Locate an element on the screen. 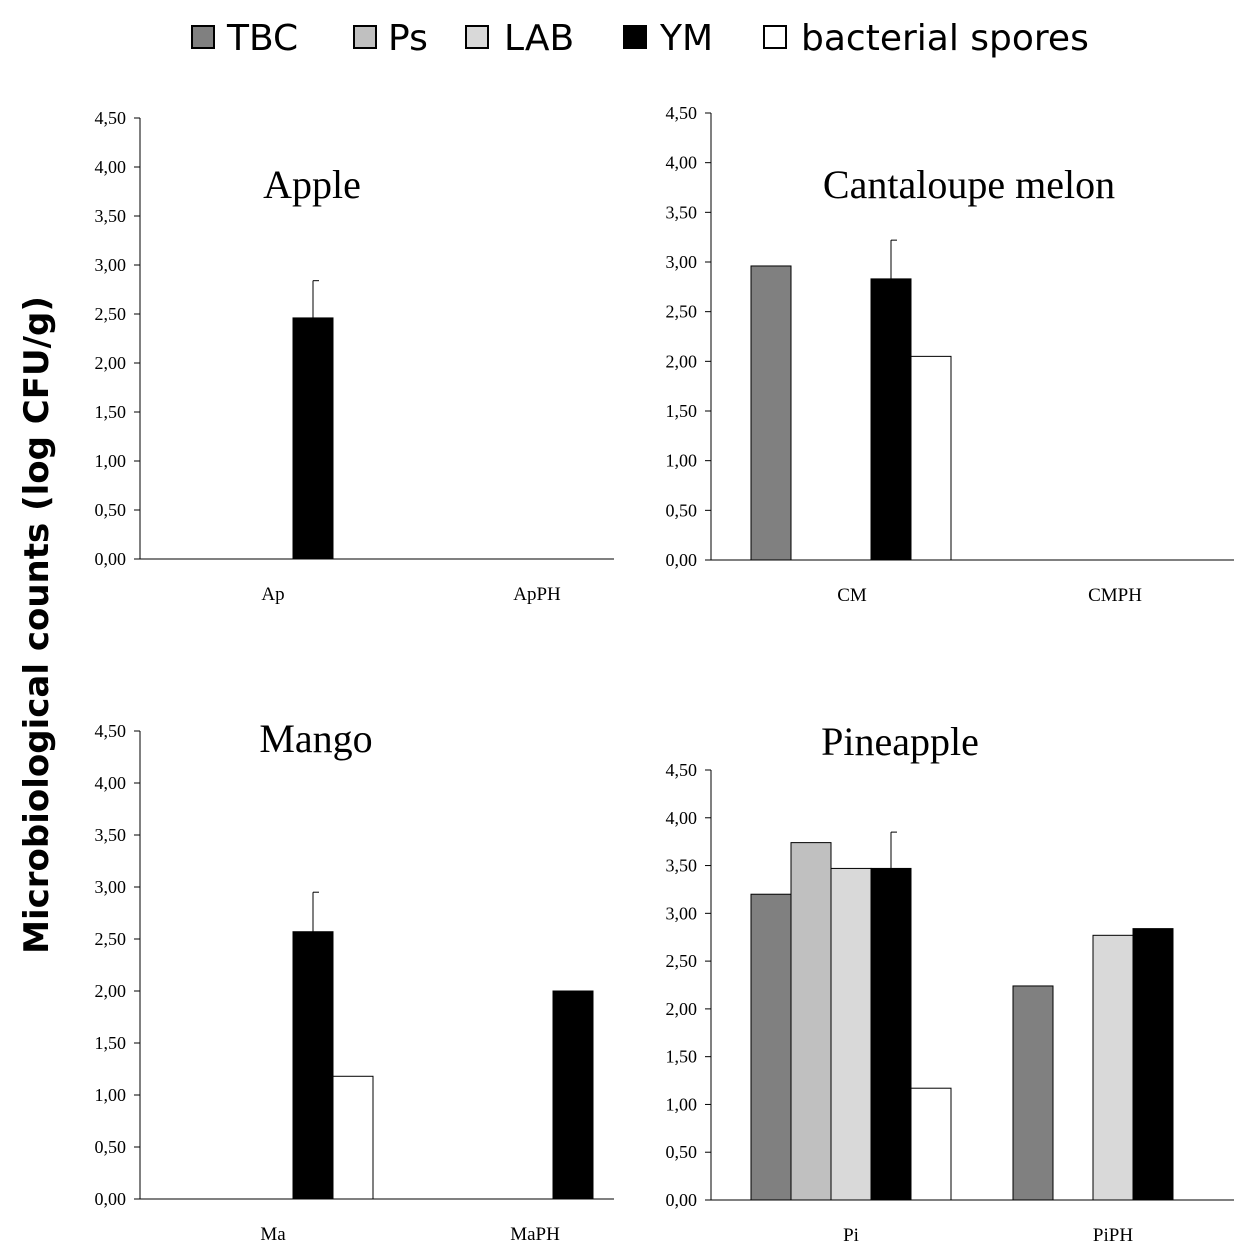 The height and width of the screenshot is (1244, 1235). bar-ym-pi is located at coordinates (891, 1034).